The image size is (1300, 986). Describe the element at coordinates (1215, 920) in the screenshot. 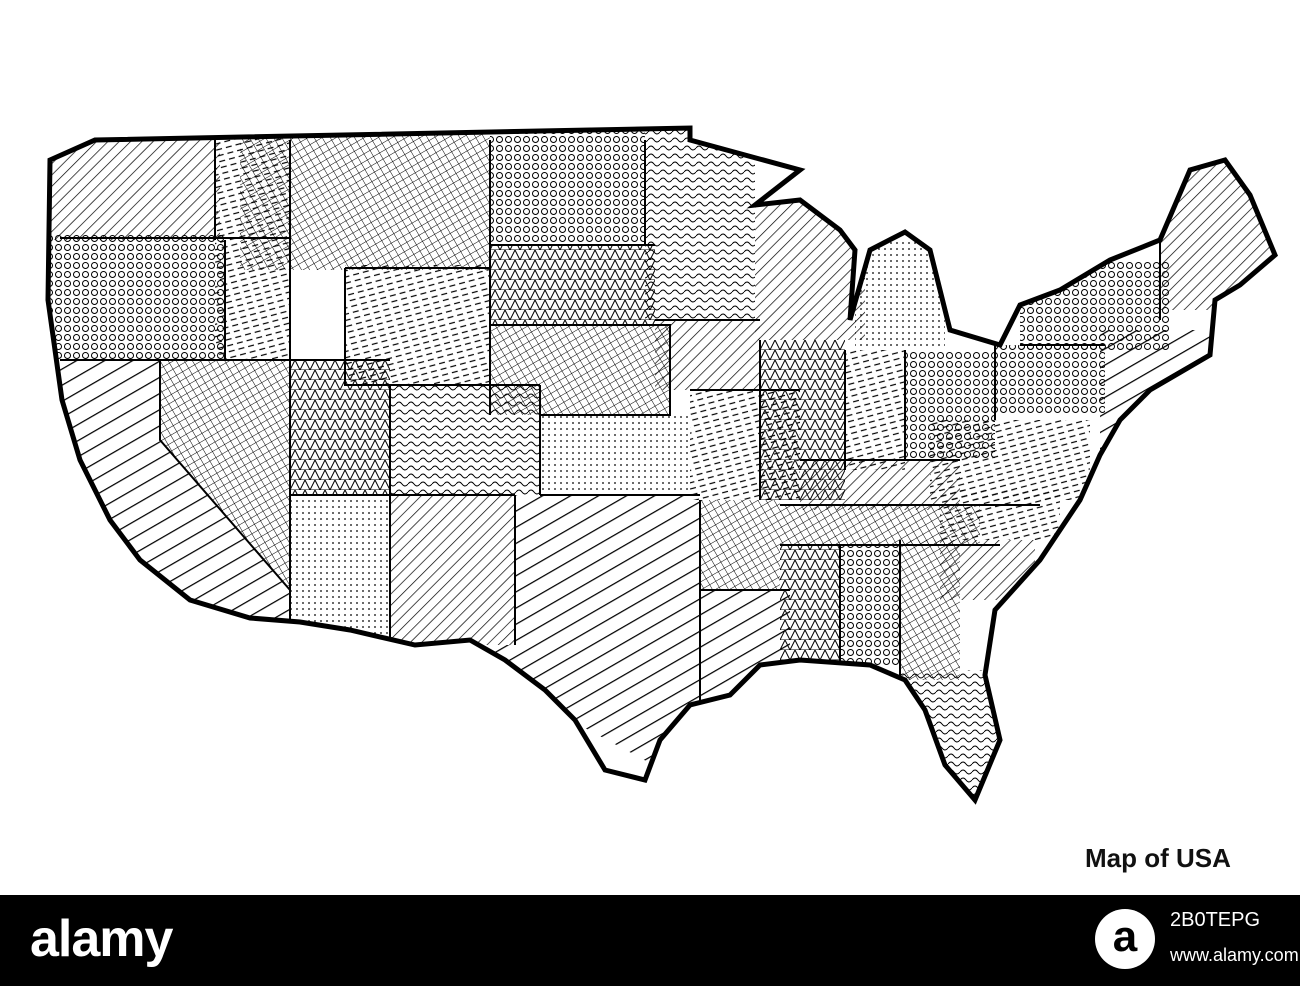

I see `image-id: 2B0TEPG` at that location.